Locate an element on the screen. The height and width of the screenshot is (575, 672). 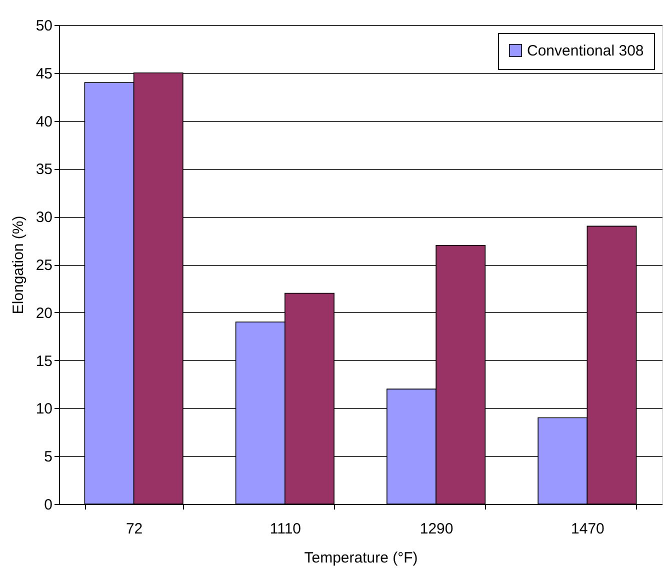
y-tick-label: 10 is located at coordinates (44, 409).